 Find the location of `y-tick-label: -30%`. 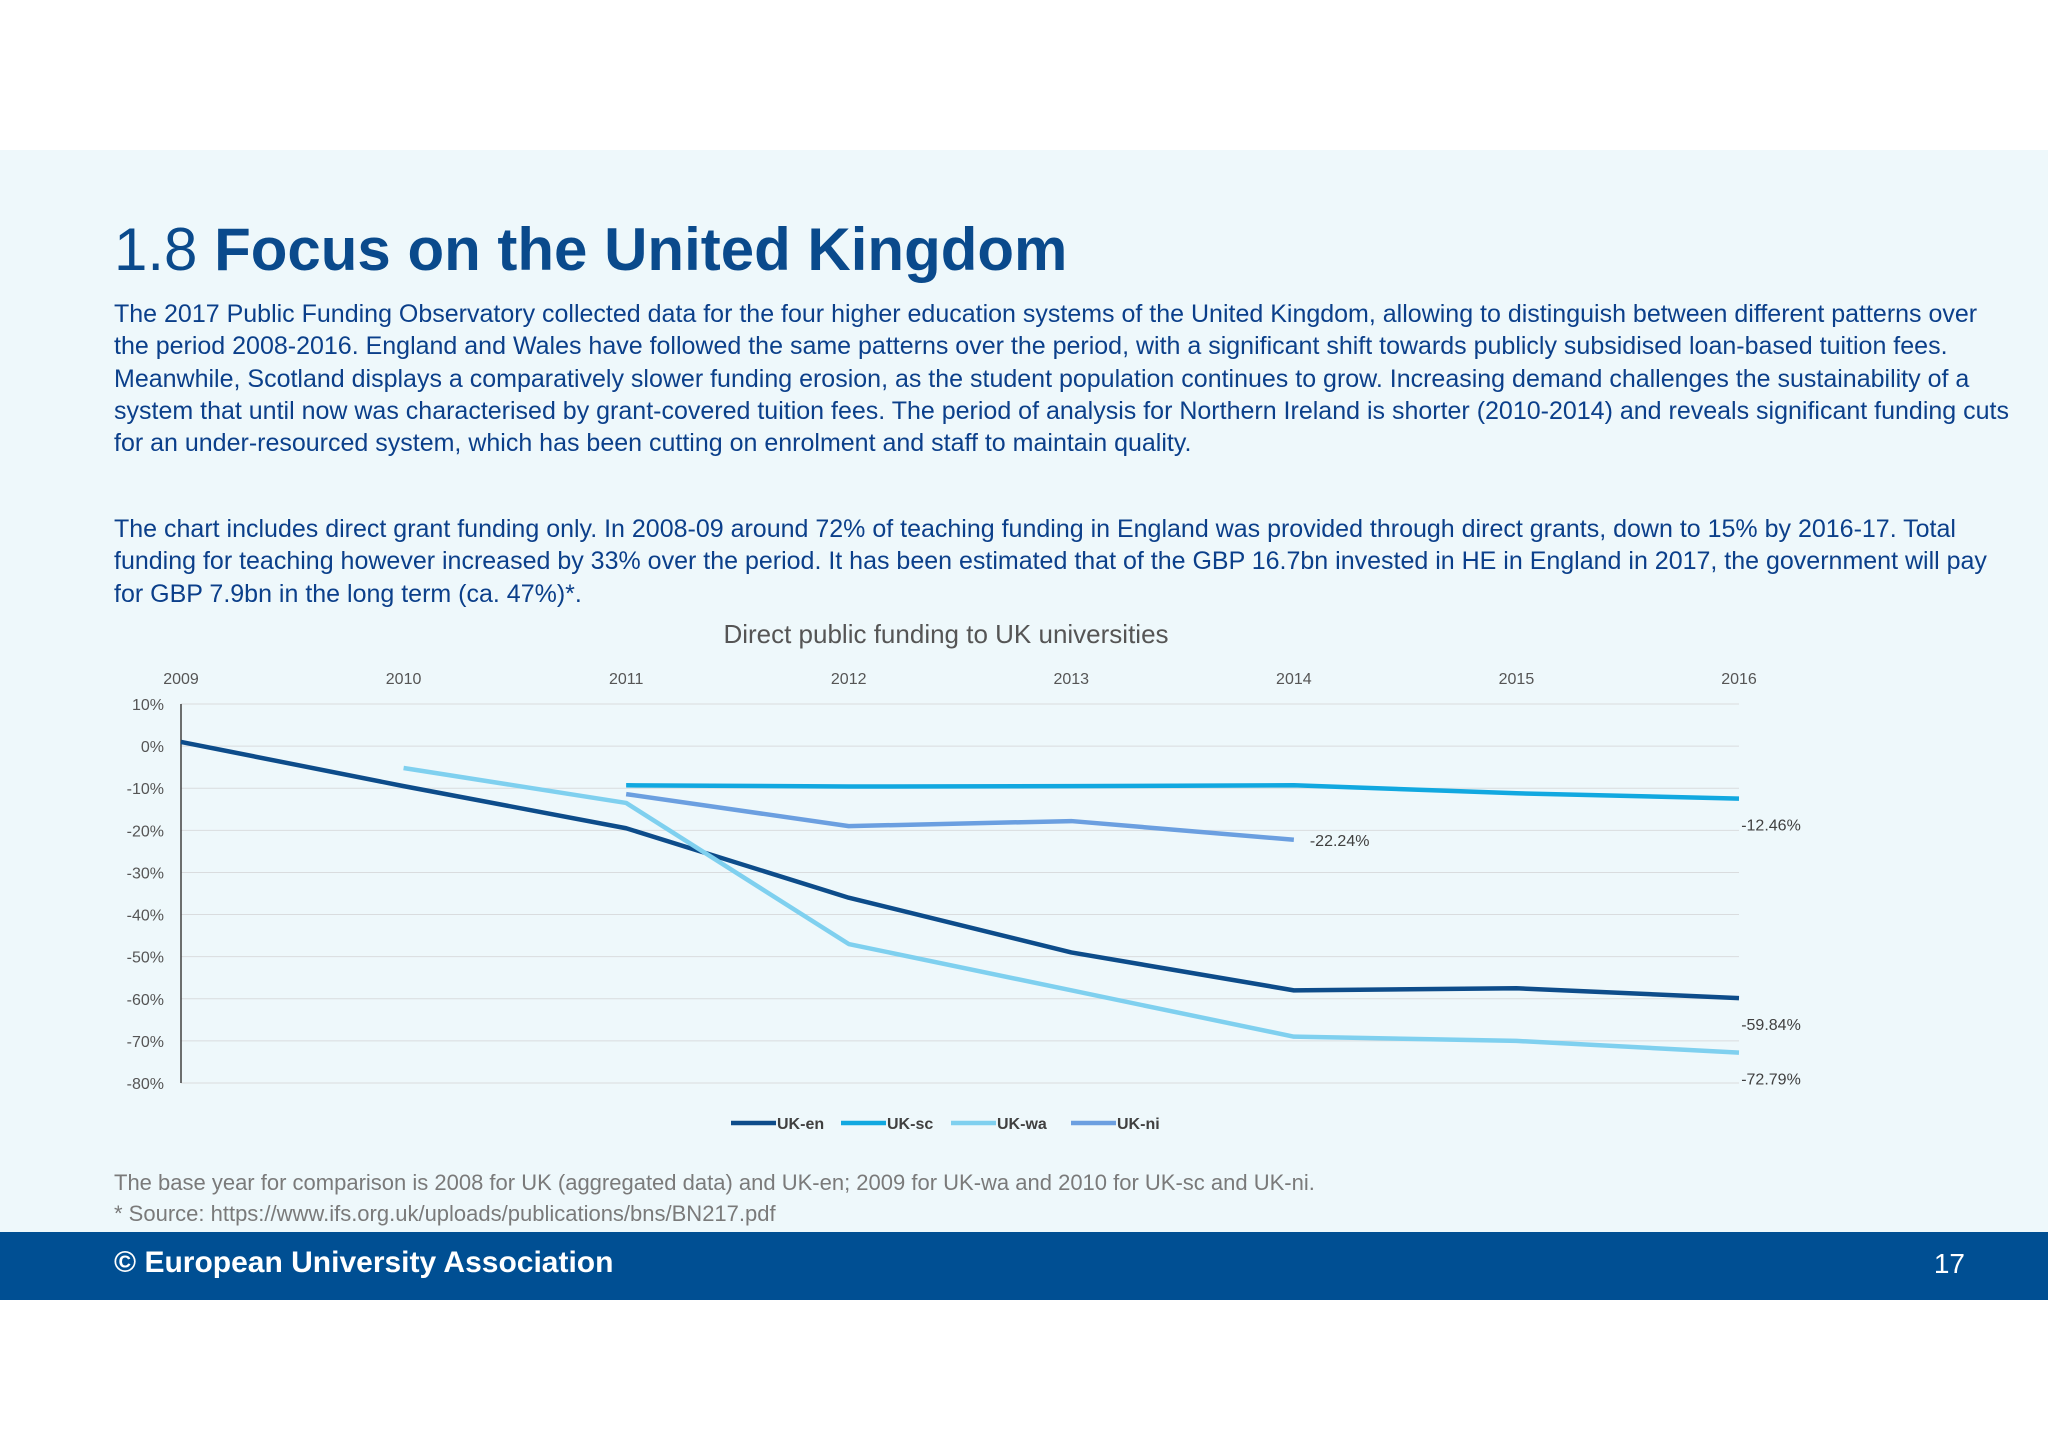

y-tick-label: -30% is located at coordinates (145, 873).